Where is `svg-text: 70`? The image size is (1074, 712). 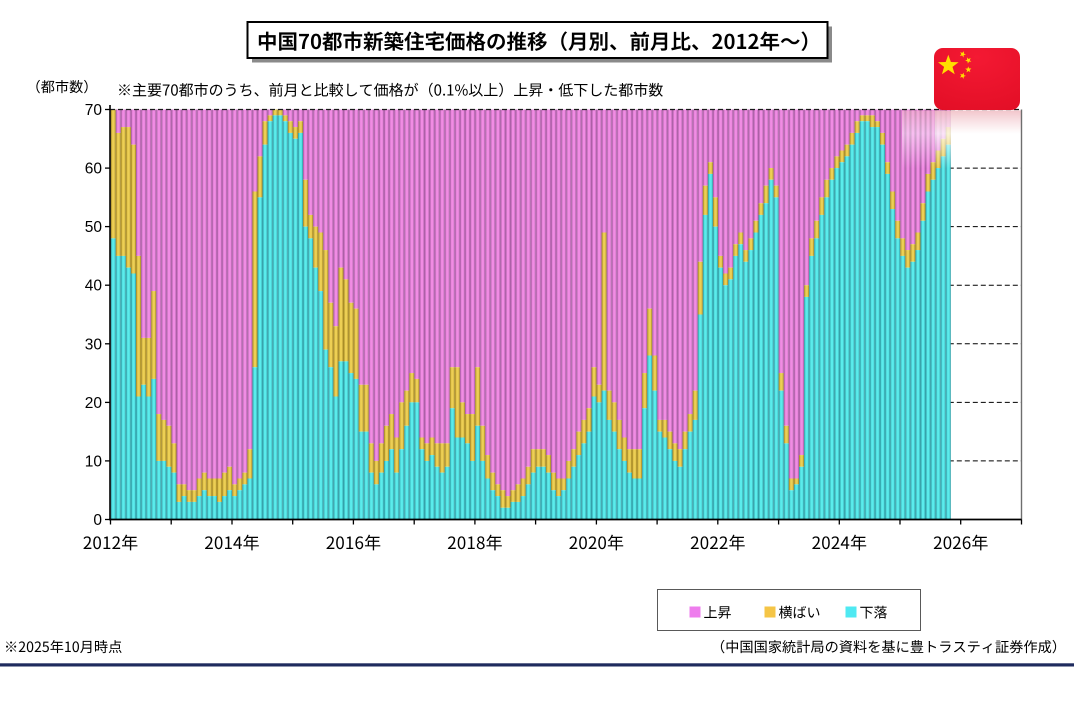 svg-text: 70 is located at coordinates (94, 110).